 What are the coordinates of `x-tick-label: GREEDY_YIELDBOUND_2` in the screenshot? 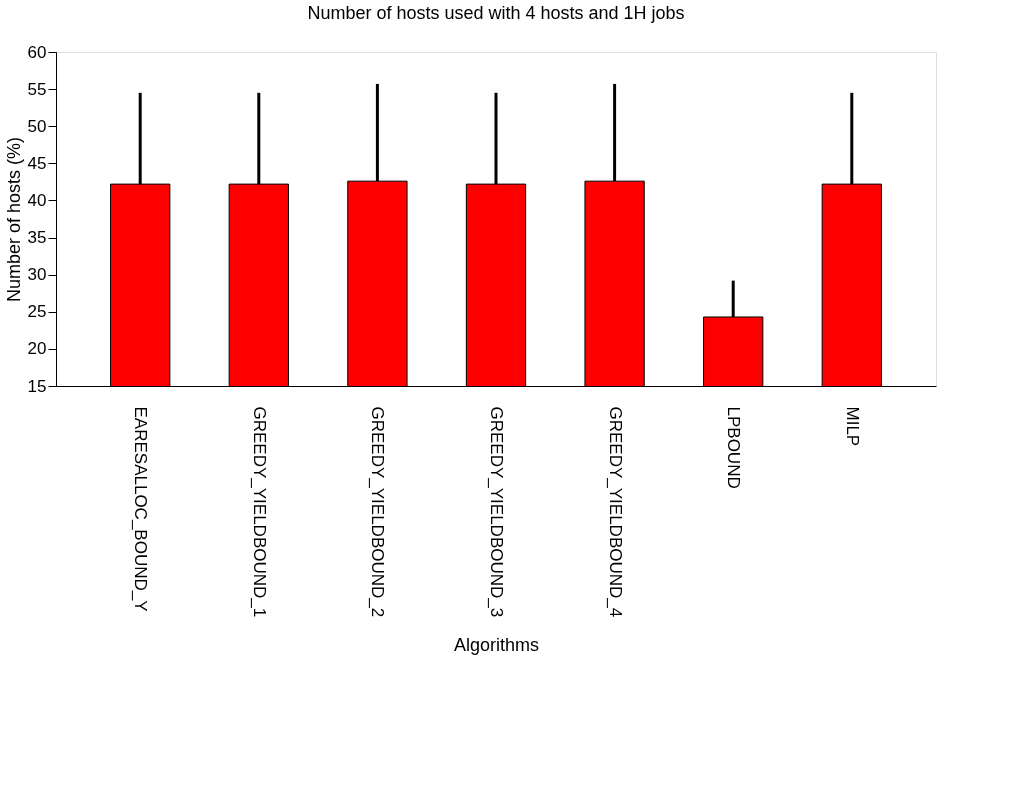 It's located at (378, 512).